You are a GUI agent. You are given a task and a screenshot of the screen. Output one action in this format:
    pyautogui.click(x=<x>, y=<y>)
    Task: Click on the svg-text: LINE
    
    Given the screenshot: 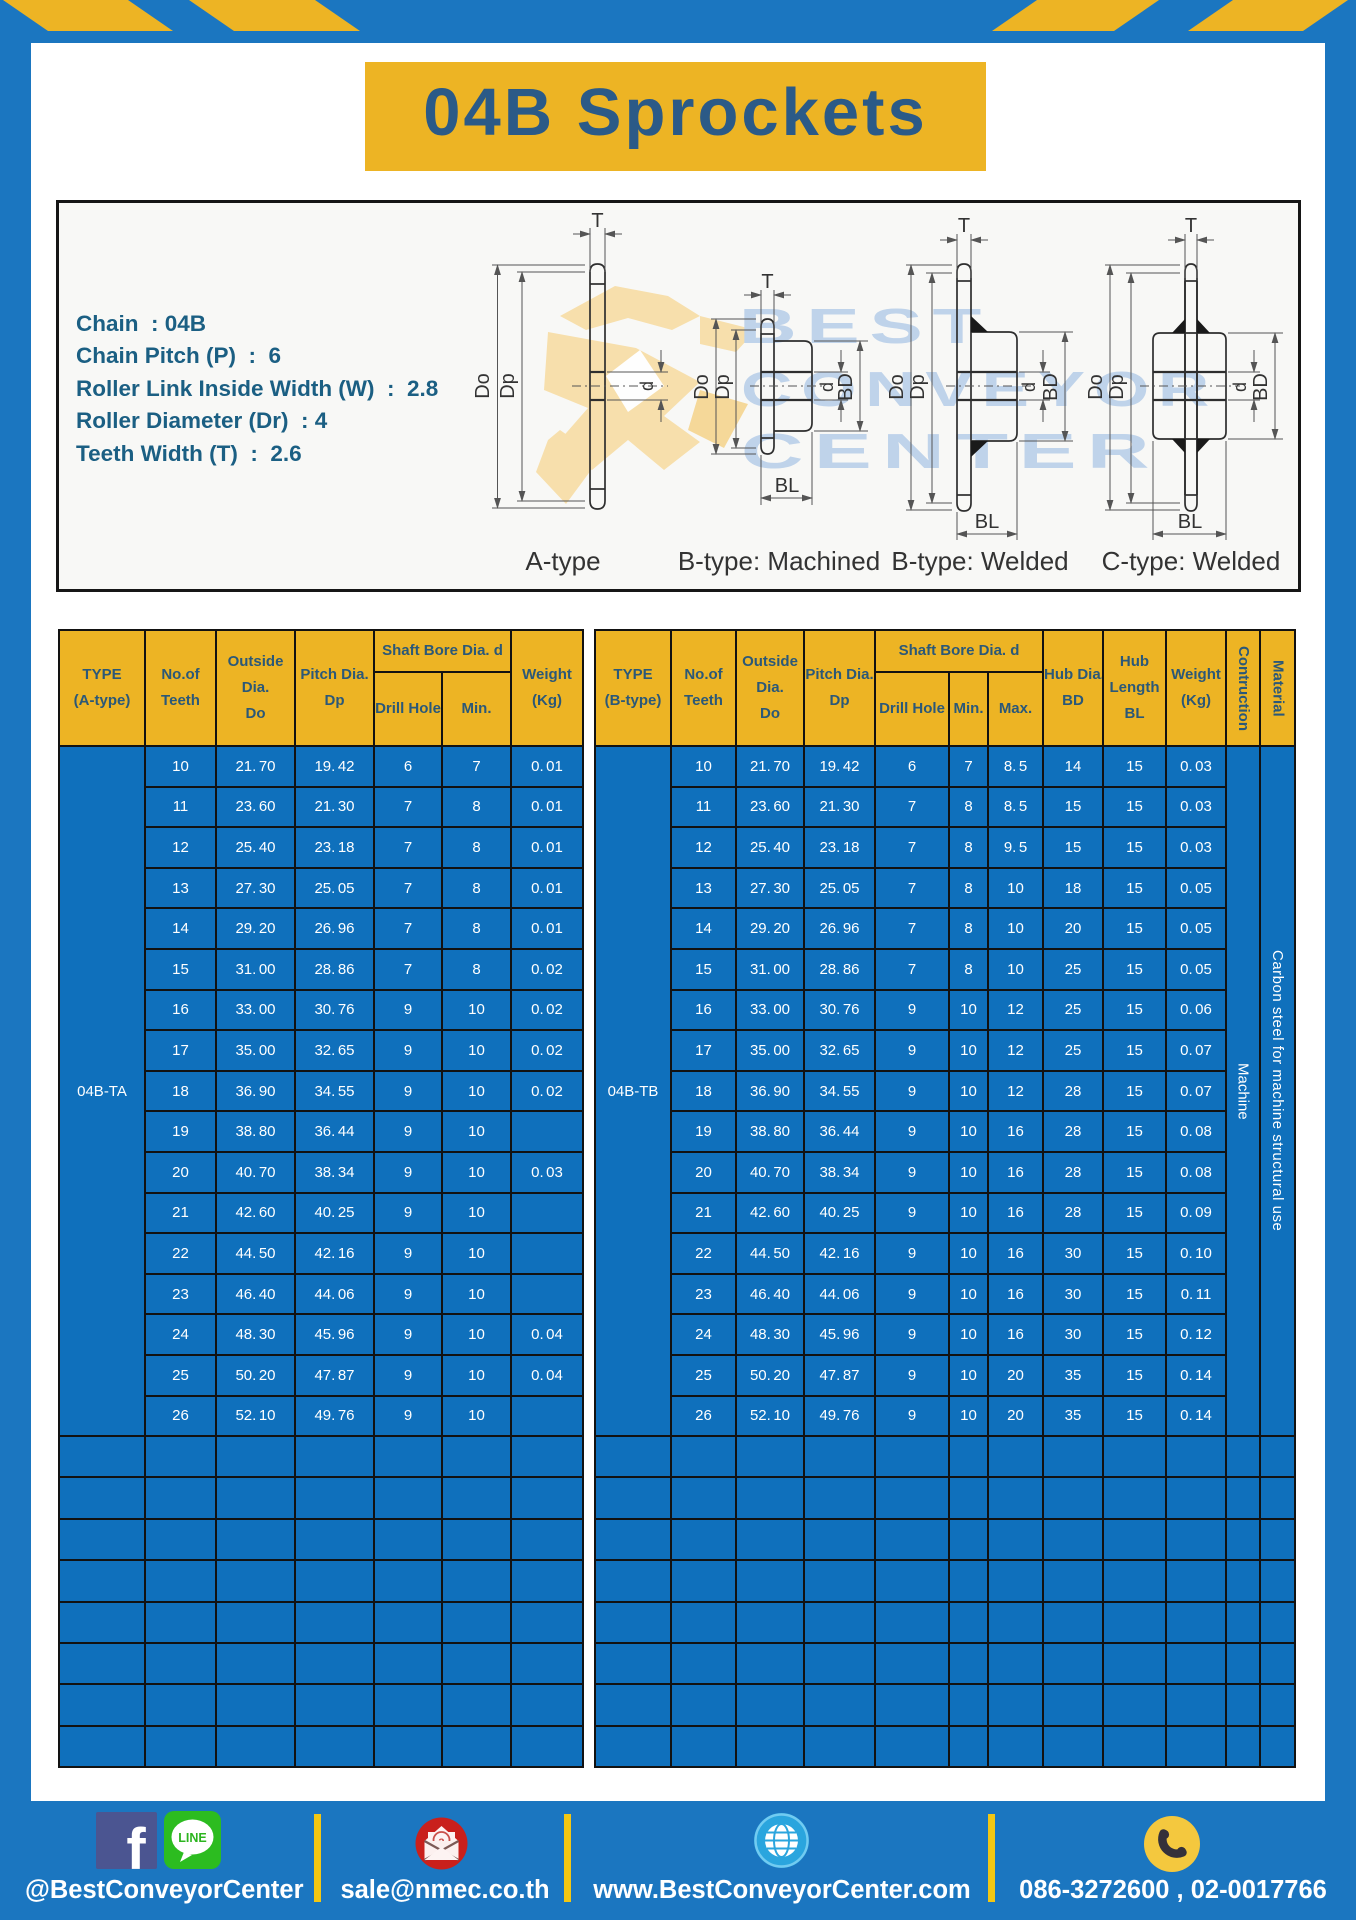 What is the action you would take?
    pyautogui.click(x=192, y=1838)
    